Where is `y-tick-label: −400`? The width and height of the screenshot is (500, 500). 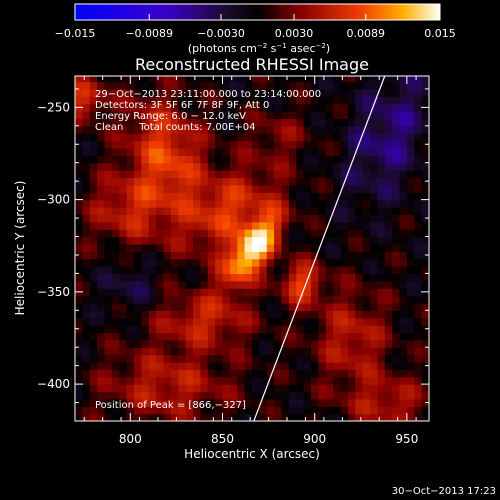 y-tick-label: −400 is located at coordinates (53, 384).